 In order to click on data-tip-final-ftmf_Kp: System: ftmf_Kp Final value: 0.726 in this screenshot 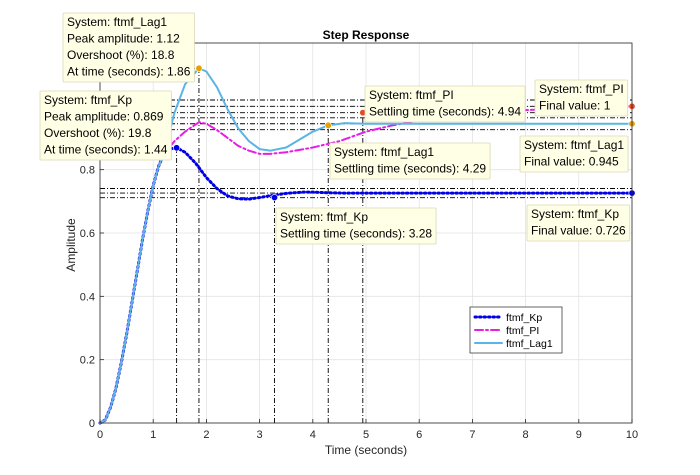, I will do `click(578, 223)`.